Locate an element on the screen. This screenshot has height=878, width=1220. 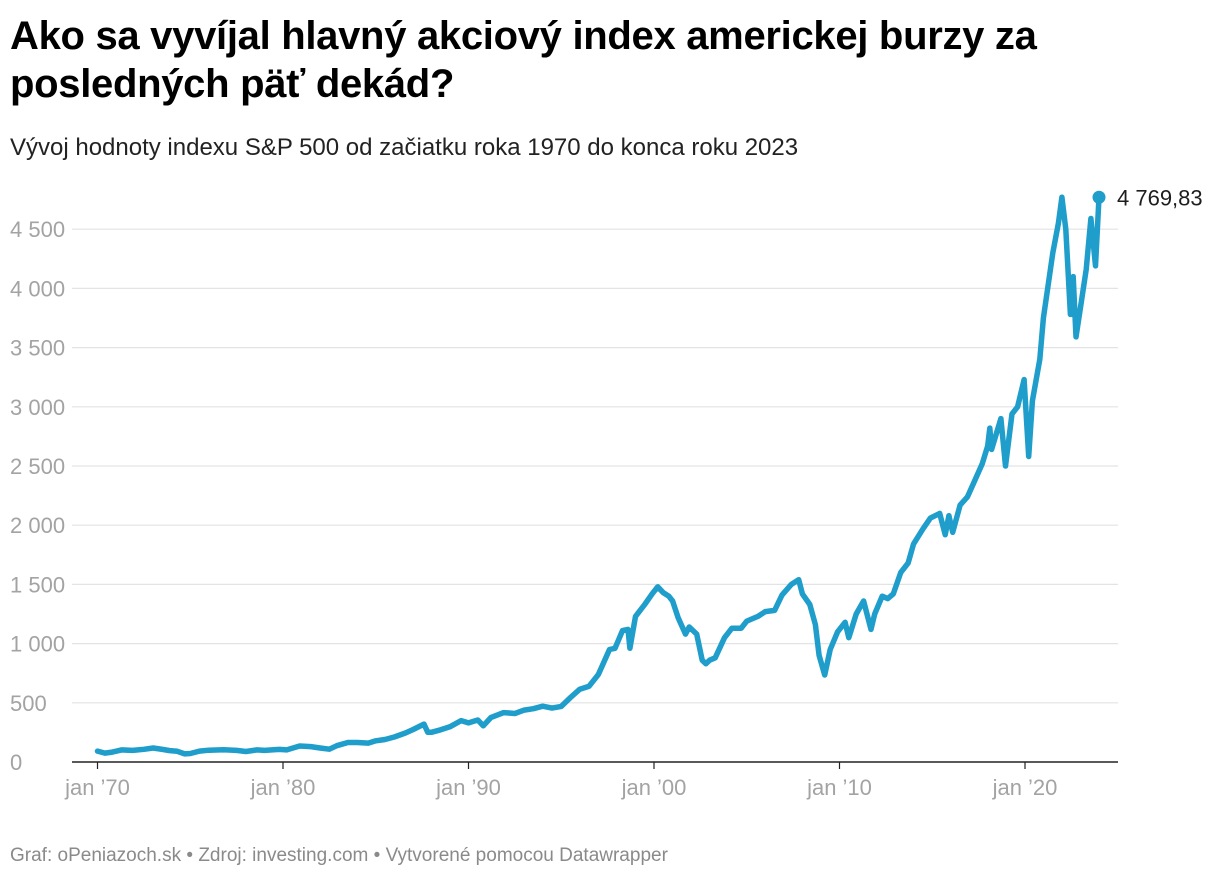
x-tick-label: jan ’70 is located at coordinates (97, 787).